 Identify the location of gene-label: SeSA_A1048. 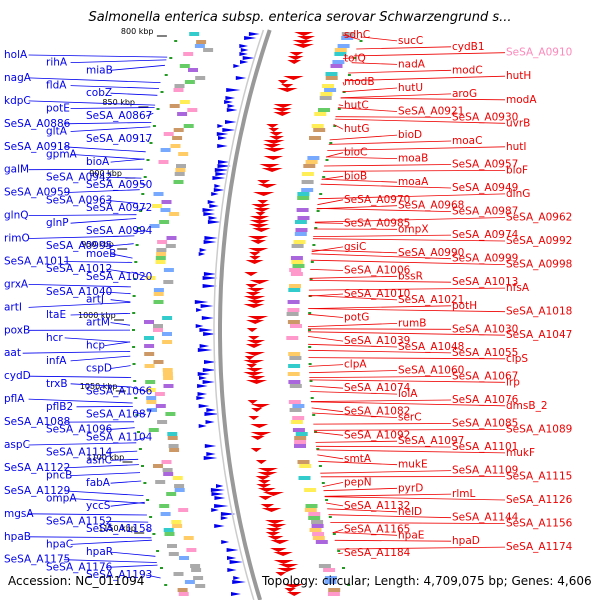
(431, 347).